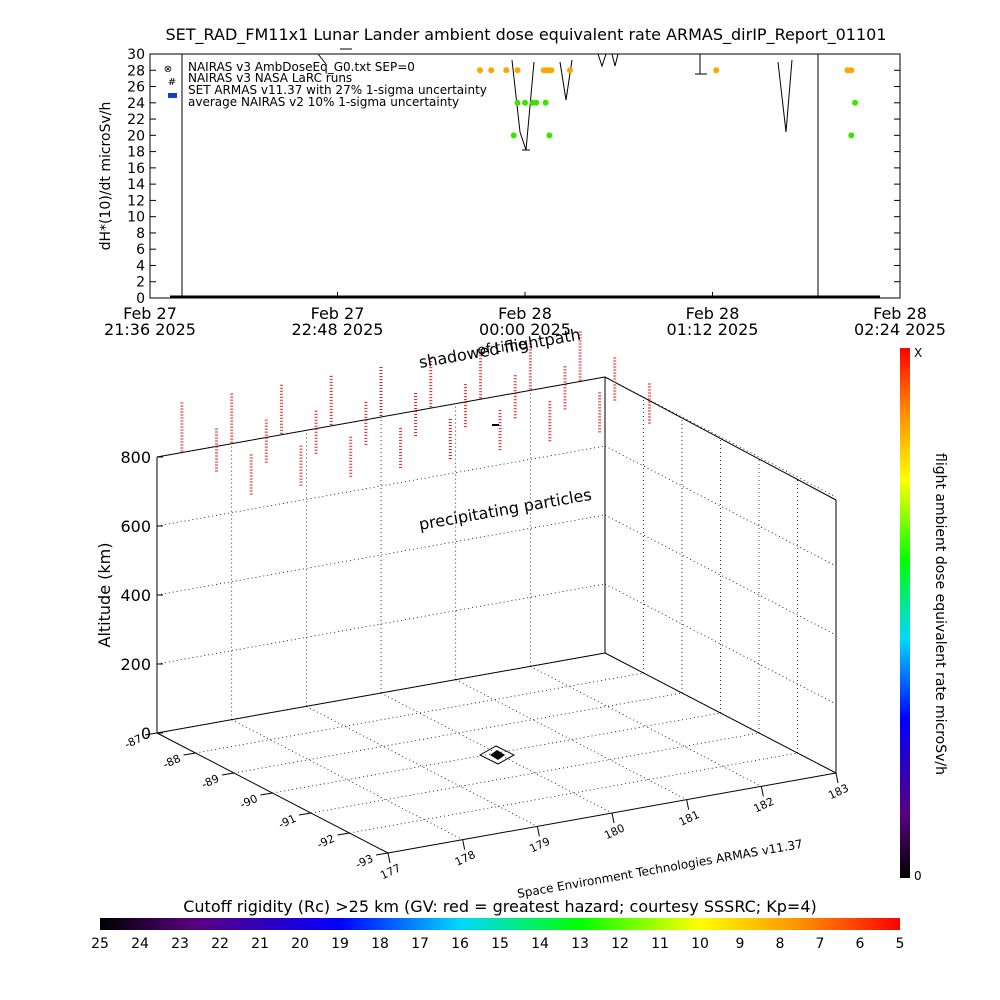  I want to click on altitude-axis: 0 200 400 600 800, so click(141, 595).